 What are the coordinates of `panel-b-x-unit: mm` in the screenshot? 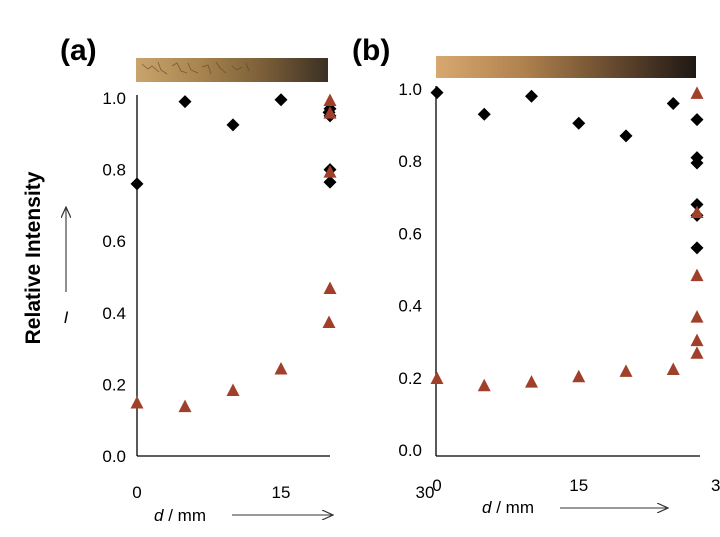 It's located at (520, 507).